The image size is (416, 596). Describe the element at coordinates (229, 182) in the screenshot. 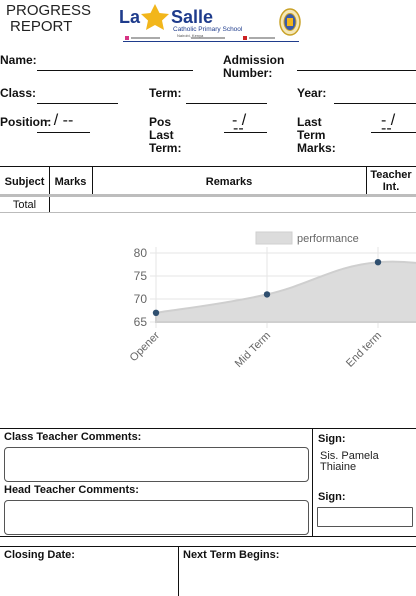

I see `table-header-remarks: Remarks` at that location.